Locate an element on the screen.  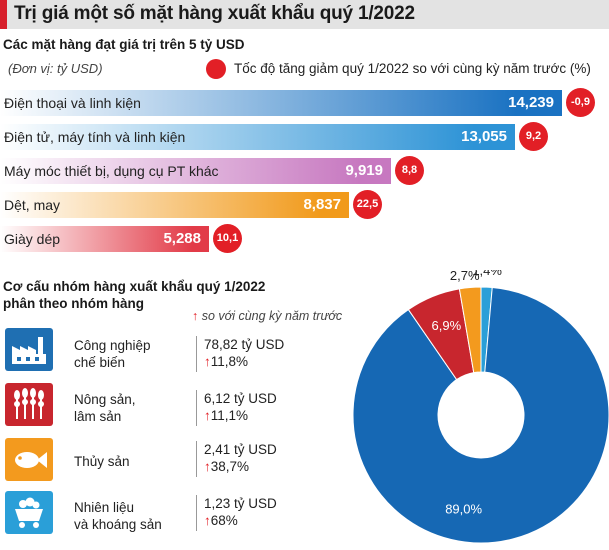
bar-value-label: 8,837 is located at coordinates (322, 204).